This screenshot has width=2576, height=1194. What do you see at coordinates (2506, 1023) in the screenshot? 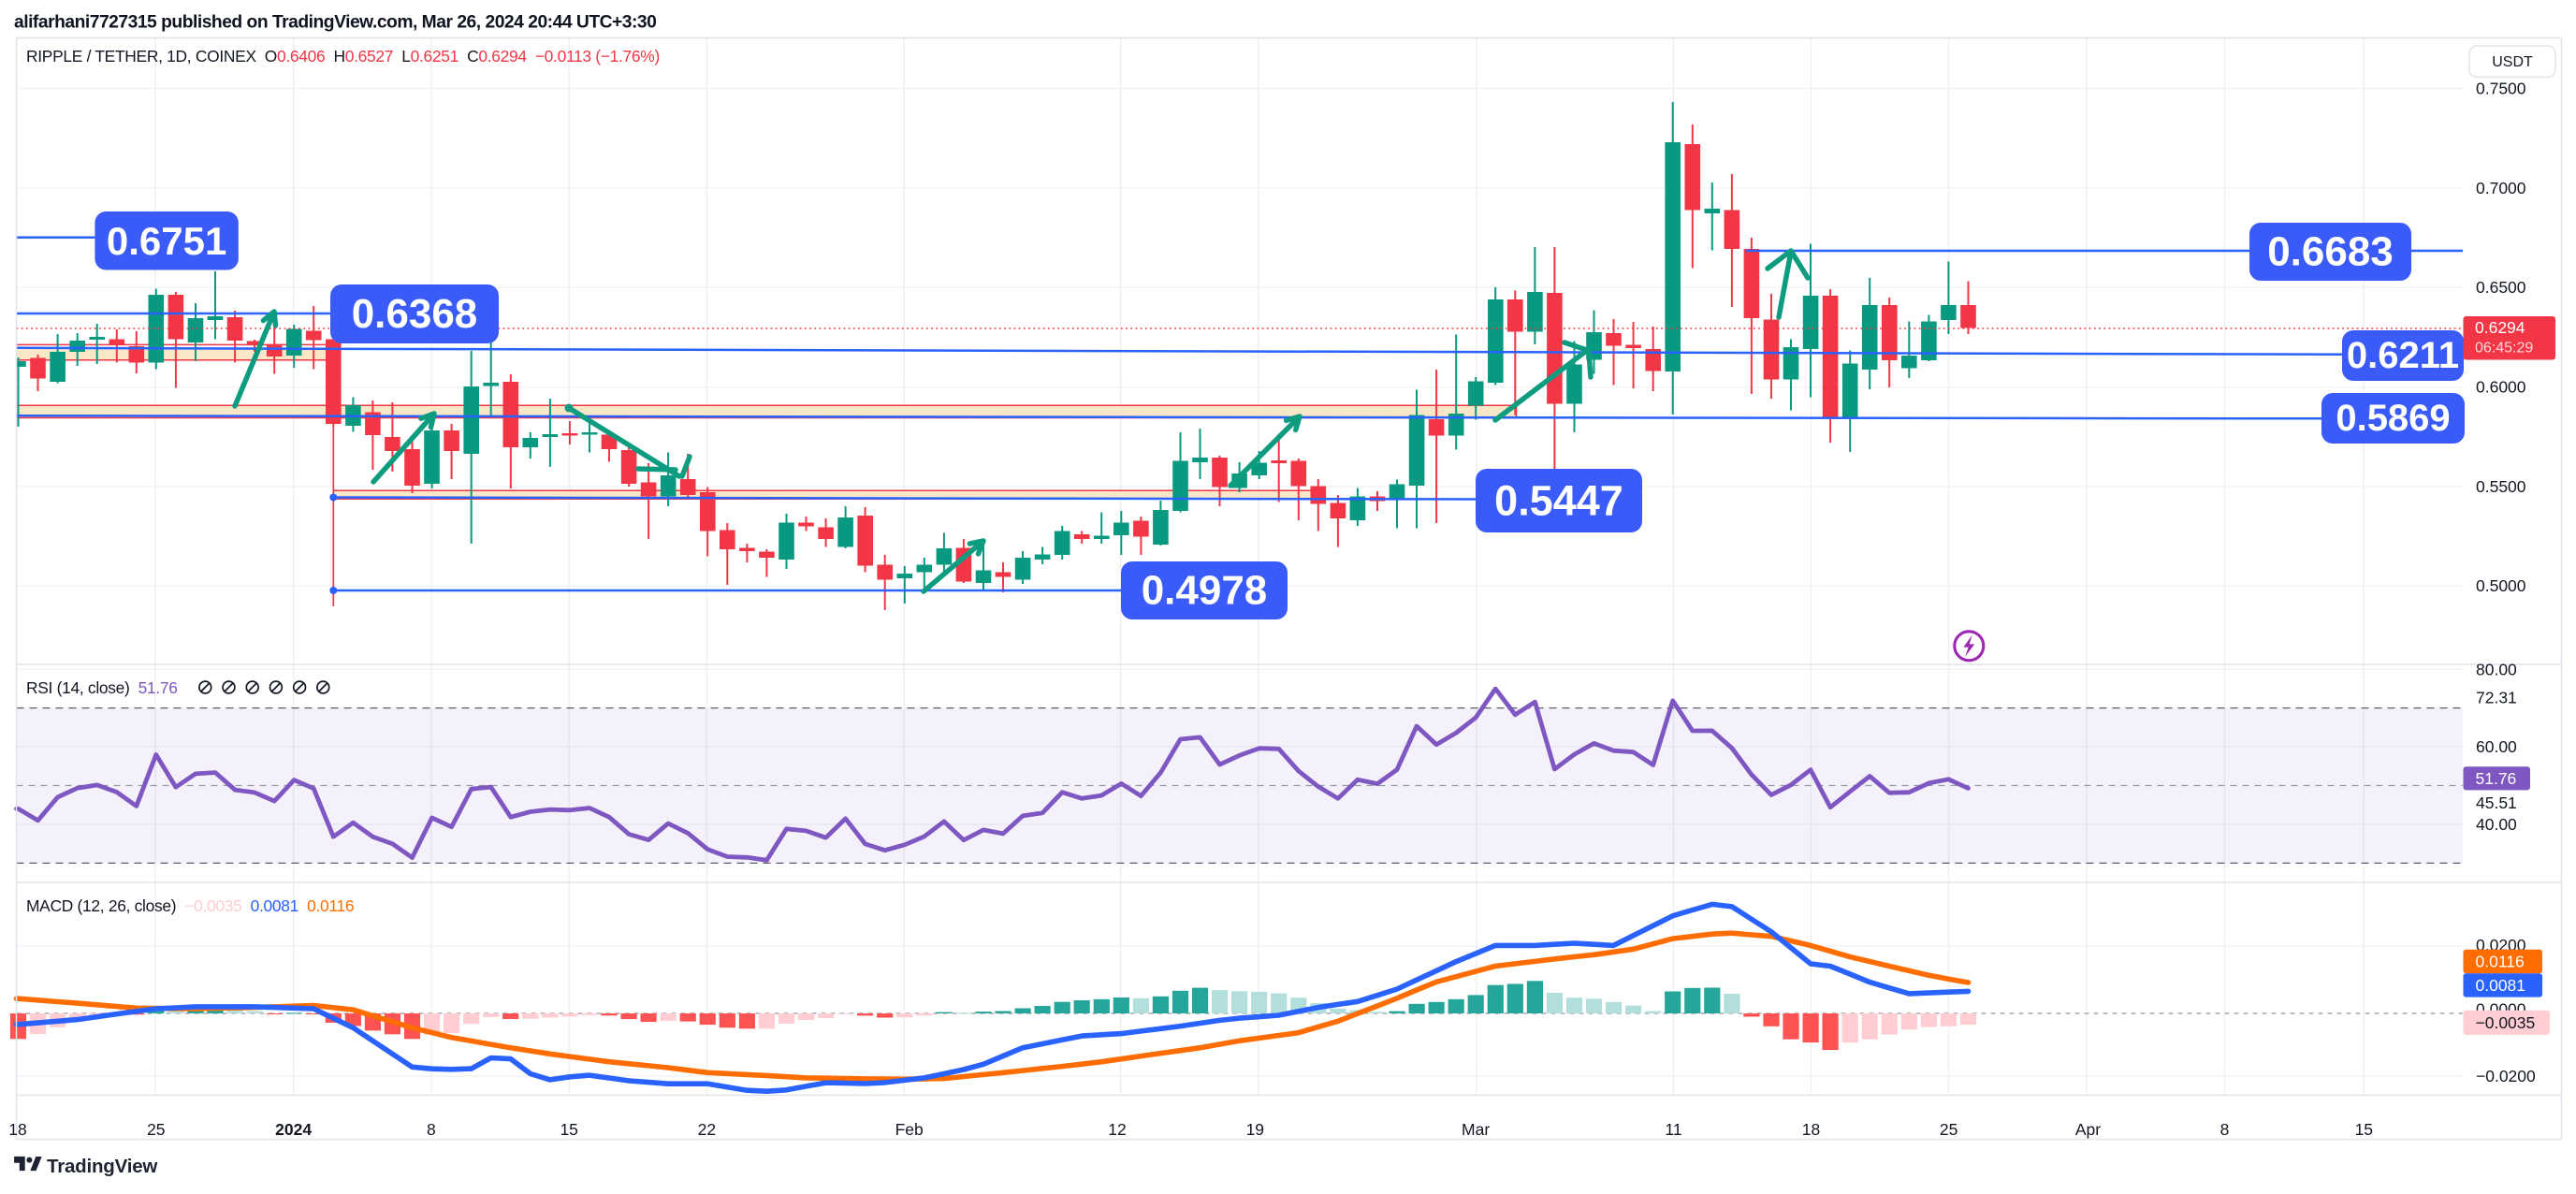
I see `svg-text: −0.0035` at bounding box center [2506, 1023].